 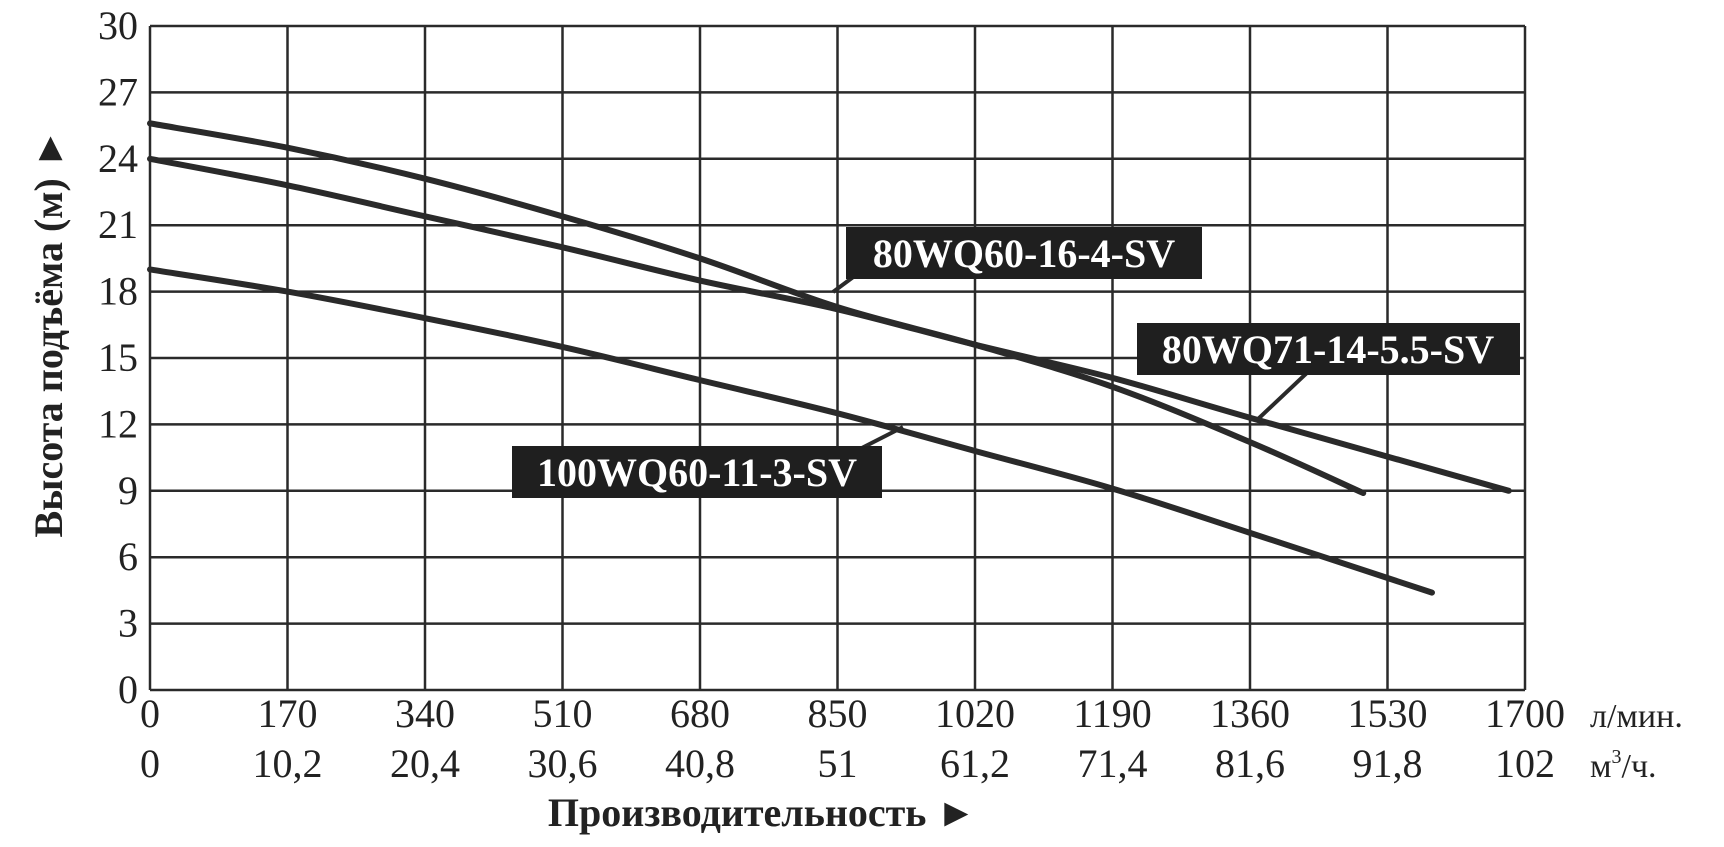 I want to click on x-tick-label-secondary: 20,4, so click(x=425, y=763).